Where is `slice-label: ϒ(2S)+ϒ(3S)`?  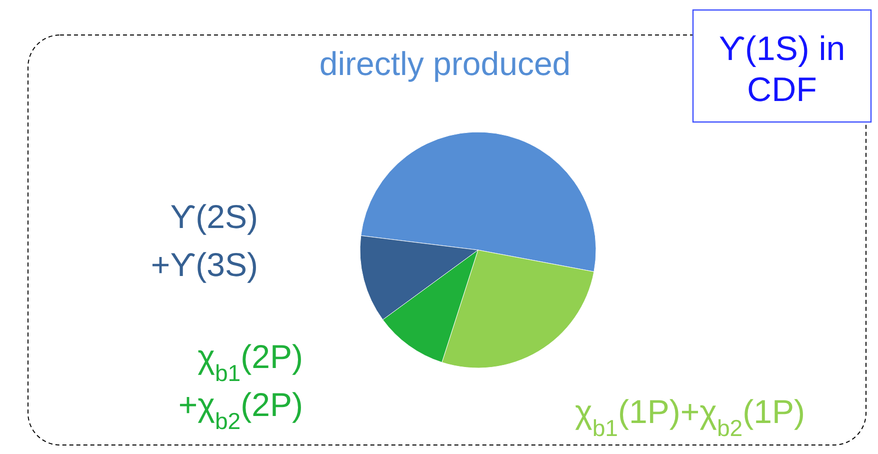 slice-label: ϒ(2S)+ϒ(3S) is located at coordinates (204, 240).